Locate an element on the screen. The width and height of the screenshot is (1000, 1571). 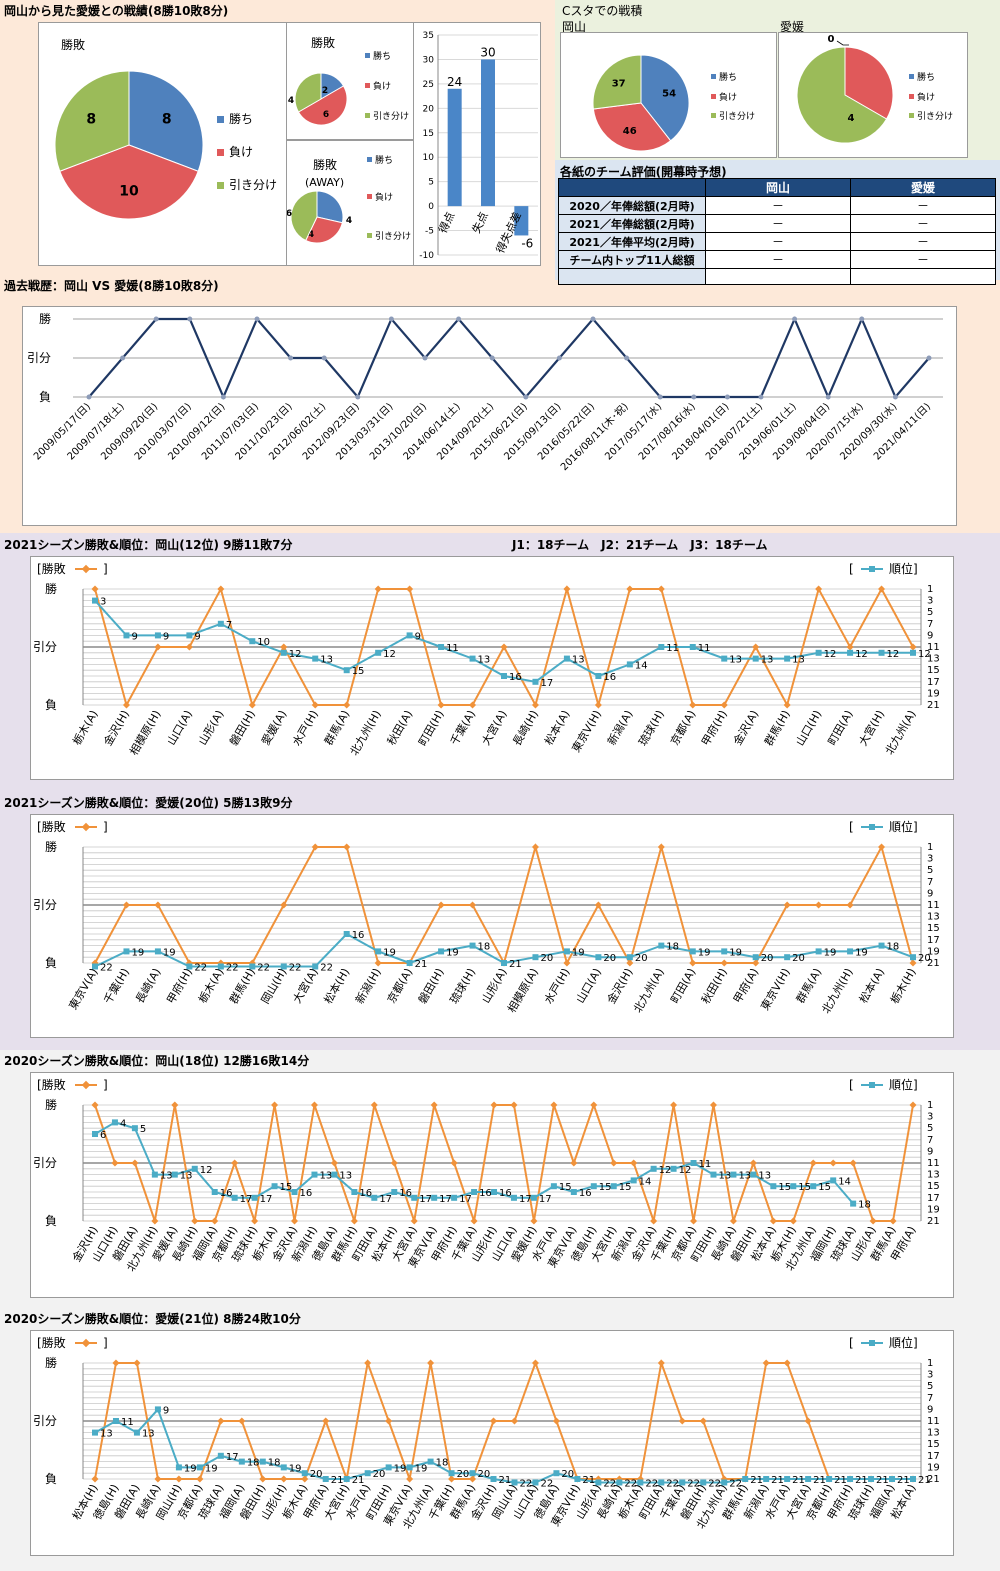
opponent-label: 甲府(A) is located at coordinates (745, 986).